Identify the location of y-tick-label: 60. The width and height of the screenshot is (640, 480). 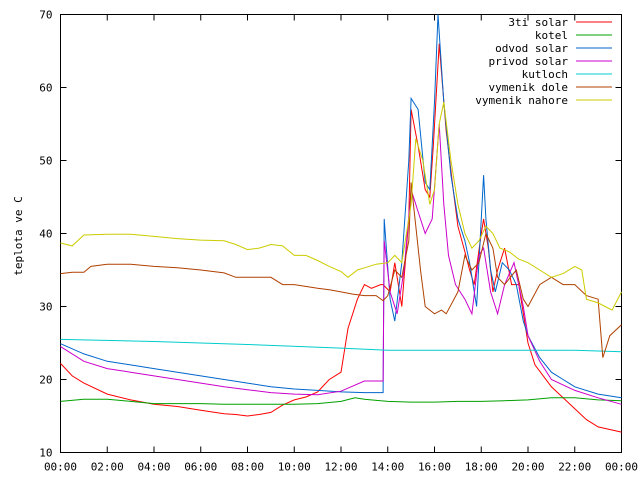
(45, 88).